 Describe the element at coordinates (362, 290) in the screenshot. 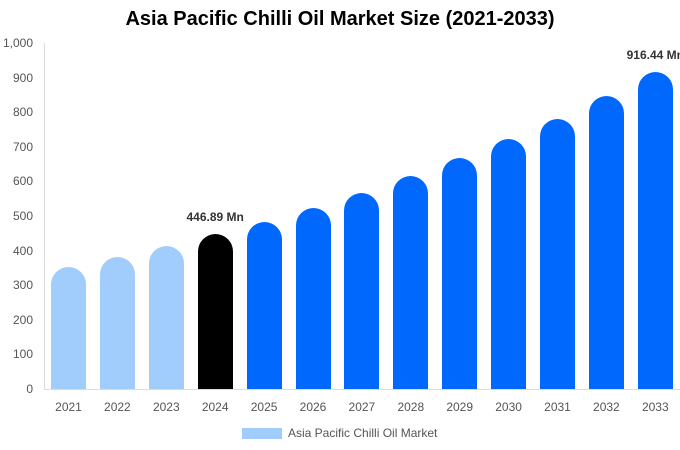

I see `bar-2027` at that location.